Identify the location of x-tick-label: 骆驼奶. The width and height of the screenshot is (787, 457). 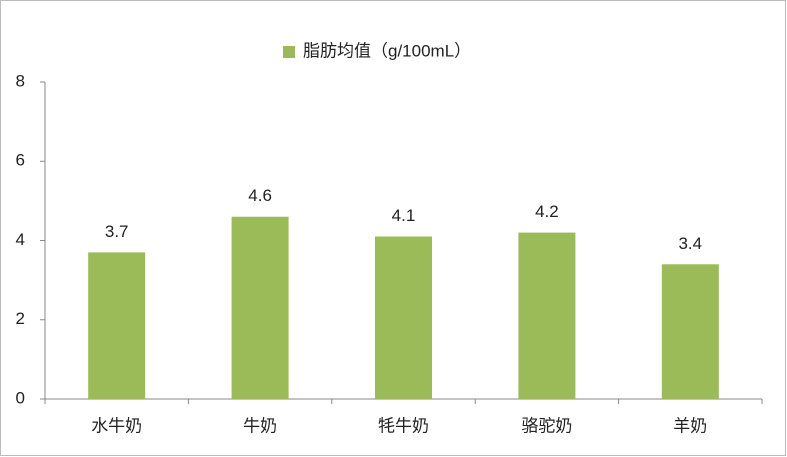
(546, 425).